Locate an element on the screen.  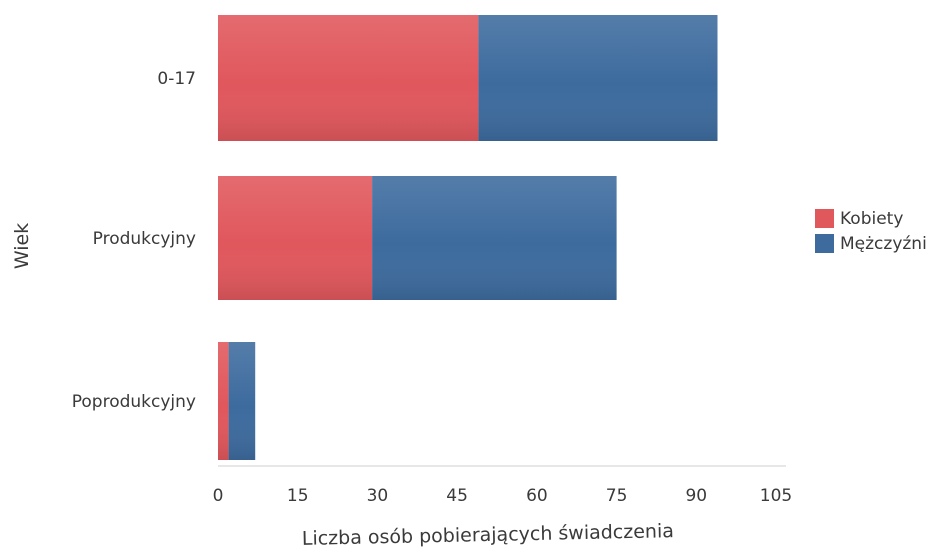
bar-shade-mezczyzni-poprodukcyjny is located at coordinates (242, 401).